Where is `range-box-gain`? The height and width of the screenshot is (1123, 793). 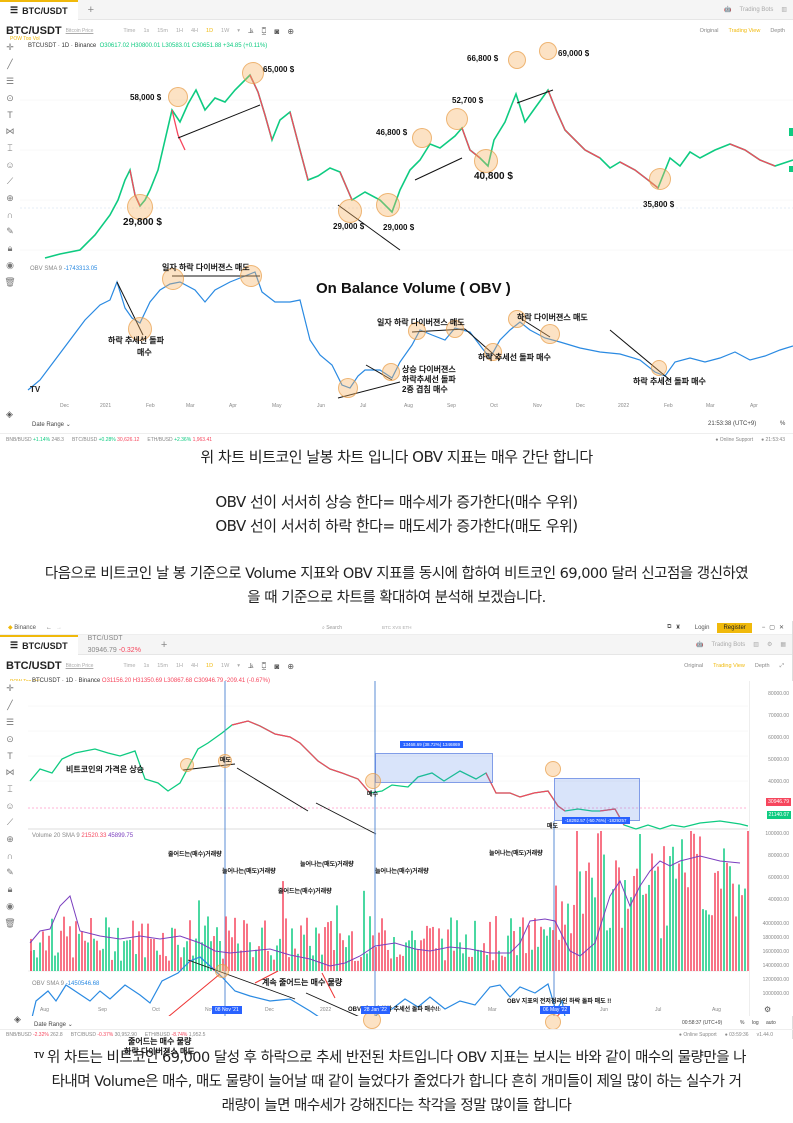 range-box-gain is located at coordinates (434, 768).